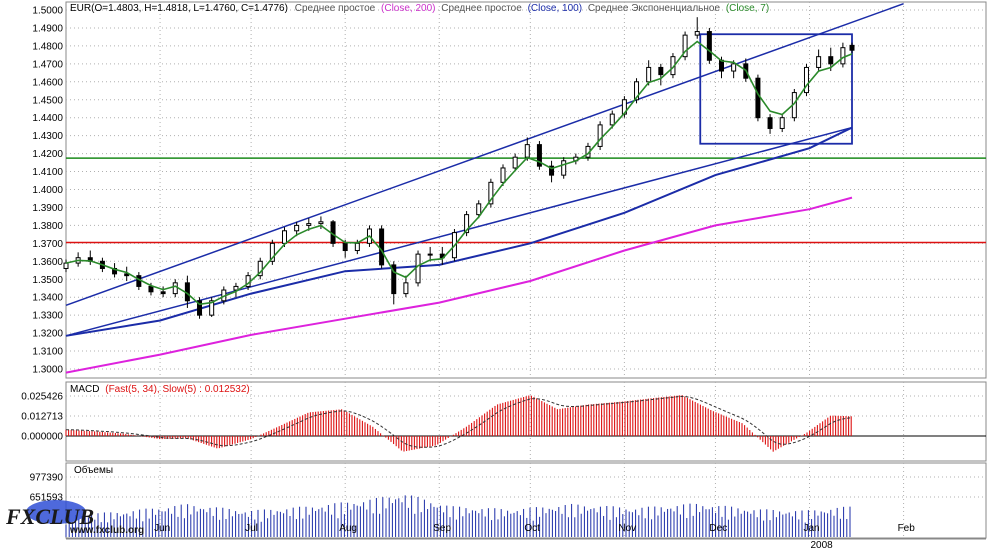 The image size is (997, 553). What do you see at coordinates (47, 352) in the screenshot?
I see `price-tick-label: 1.3100` at bounding box center [47, 352].